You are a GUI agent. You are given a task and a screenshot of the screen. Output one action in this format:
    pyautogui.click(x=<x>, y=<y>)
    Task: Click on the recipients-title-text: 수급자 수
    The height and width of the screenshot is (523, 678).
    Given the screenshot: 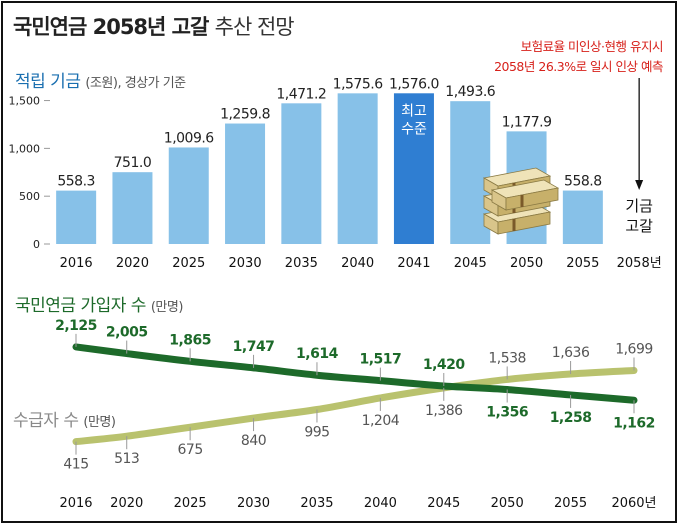 What is the action you would take?
    pyautogui.click(x=46, y=421)
    